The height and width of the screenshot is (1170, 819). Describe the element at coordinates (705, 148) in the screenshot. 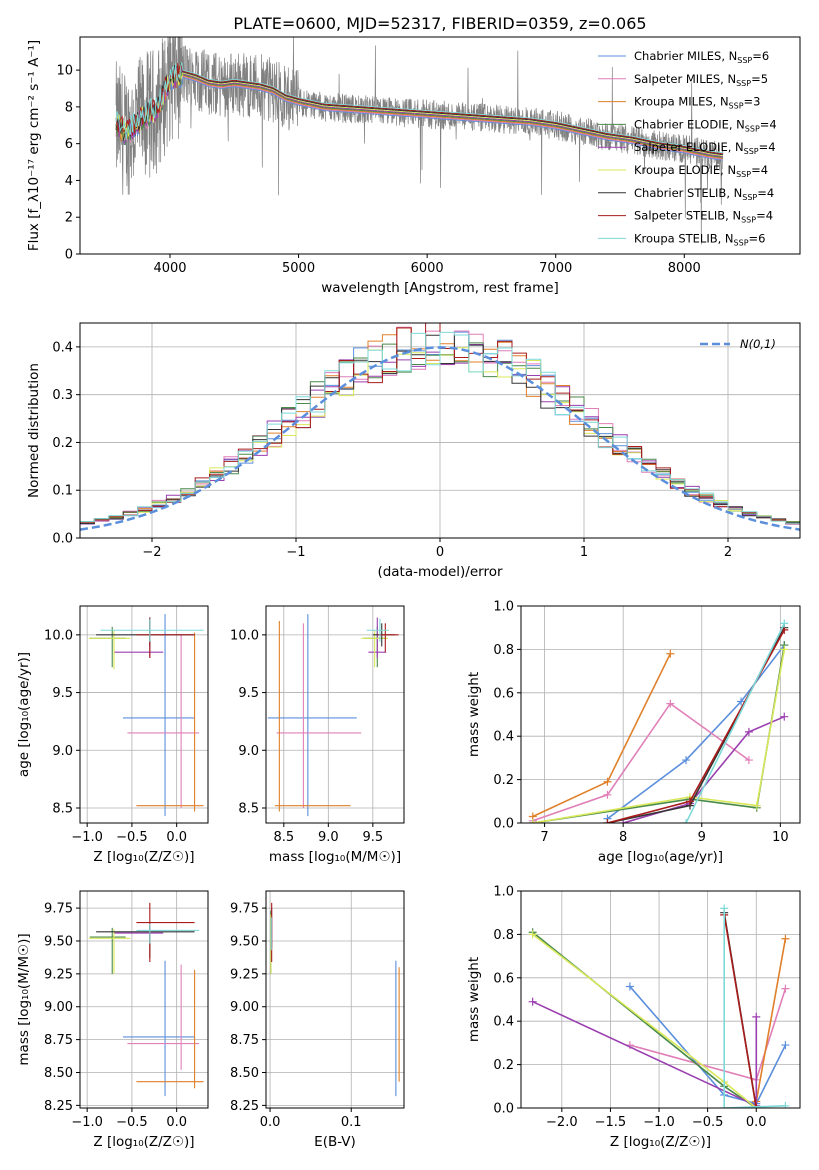

I see `legend-entry: Salpeter ELODIE, NSSP=4` at that location.